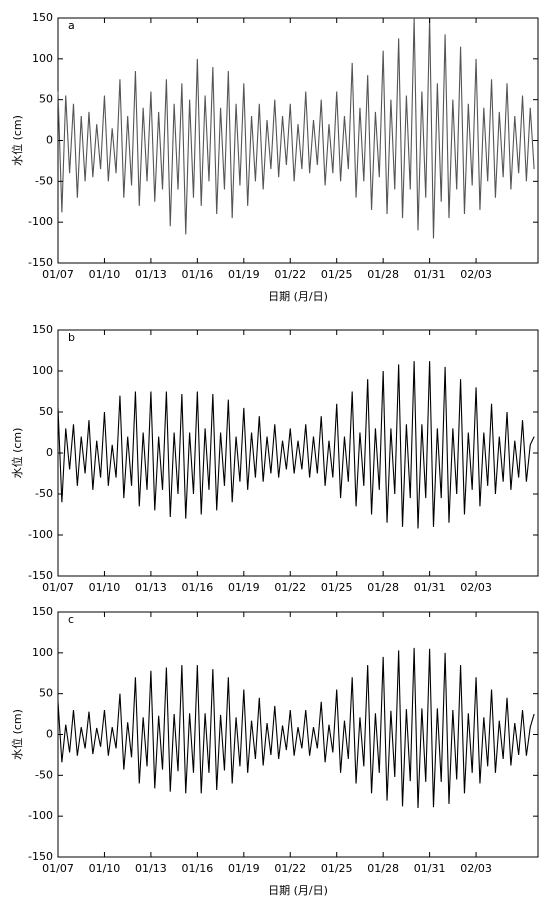 This screenshot has width=551, height=910. What do you see at coordinates (71, 337) in the screenshot?
I see `panel-label: b` at bounding box center [71, 337].